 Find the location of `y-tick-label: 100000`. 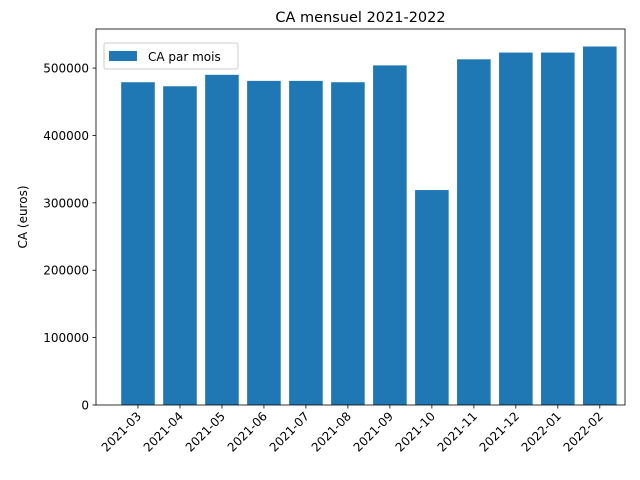

y-tick-label: 100000 is located at coordinates (66, 338).